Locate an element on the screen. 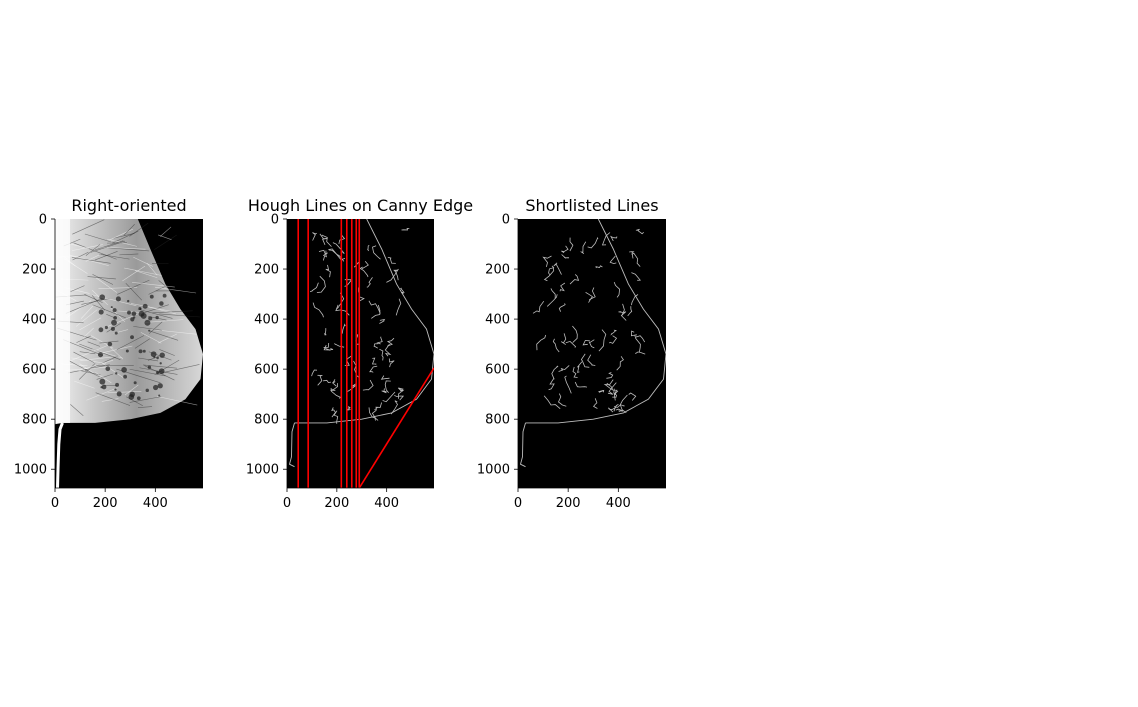  canny-edge-body is located at coordinates (291, 445).